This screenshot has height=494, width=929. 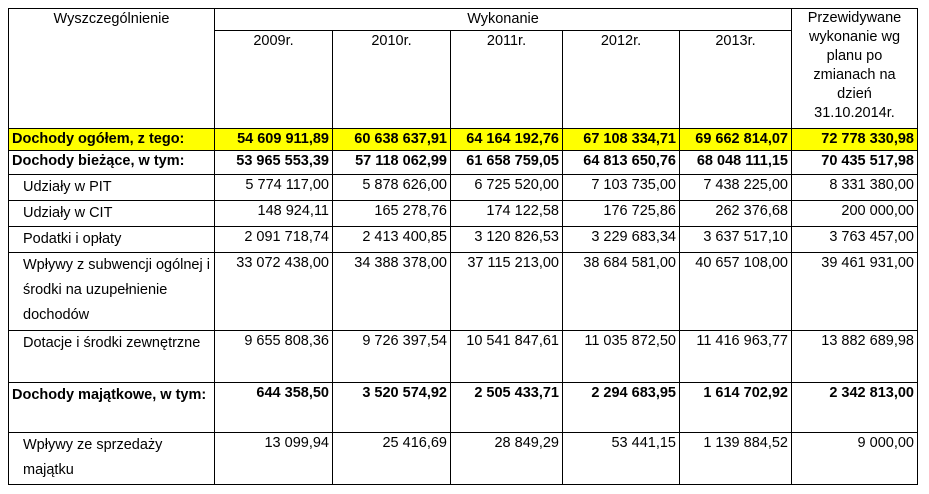 I want to click on cell-value: 1 614 702,92, so click(x=735, y=407).